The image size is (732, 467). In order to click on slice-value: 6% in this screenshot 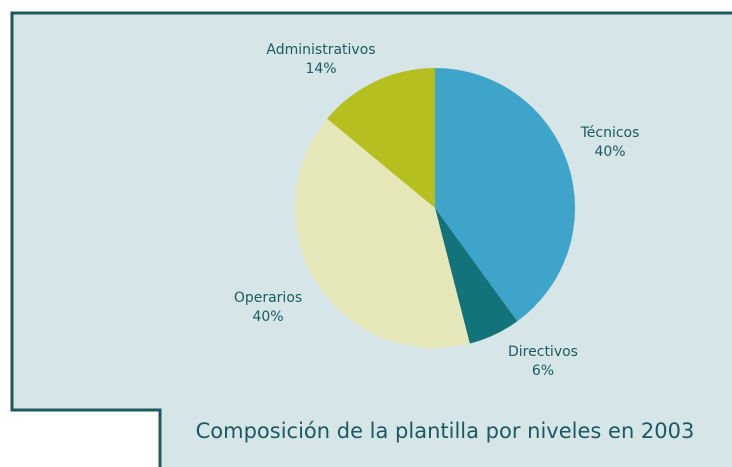, I will do `click(543, 371)`.